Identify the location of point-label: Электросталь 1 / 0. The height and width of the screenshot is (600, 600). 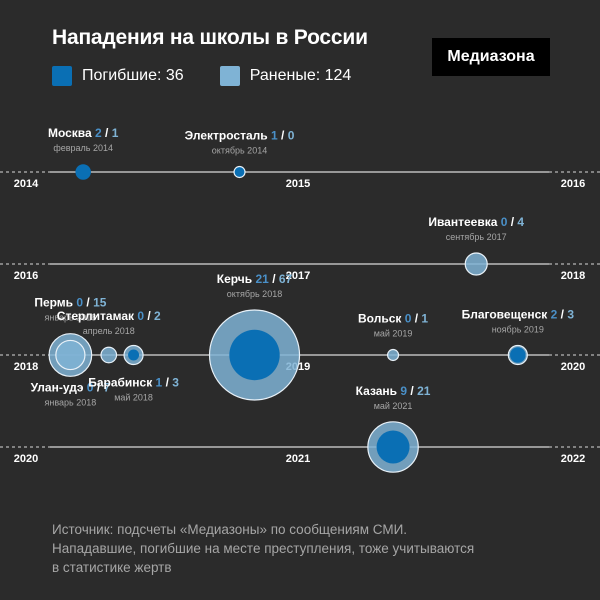
(240, 136).